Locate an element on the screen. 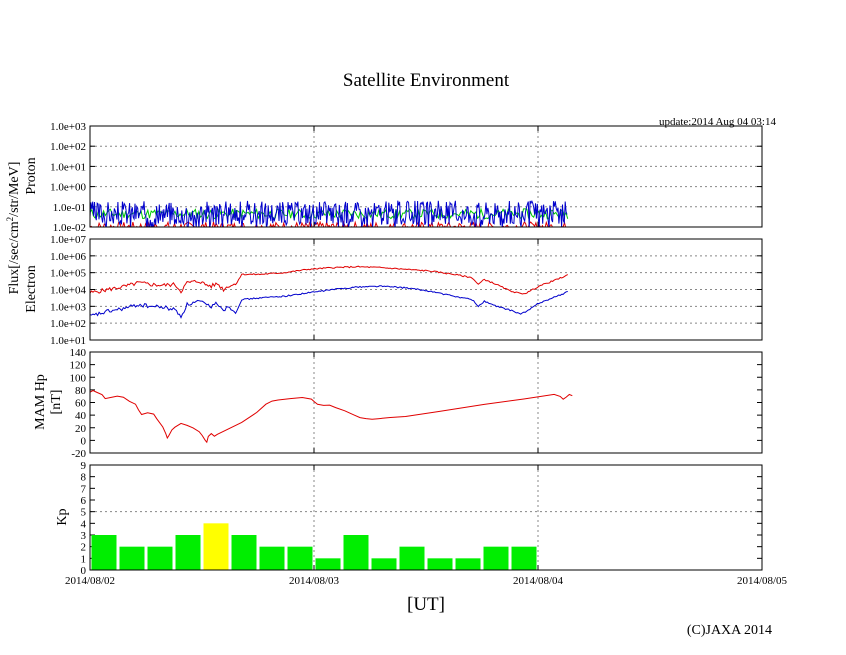  kp-ylabel: Kp is located at coordinates (62, 516).